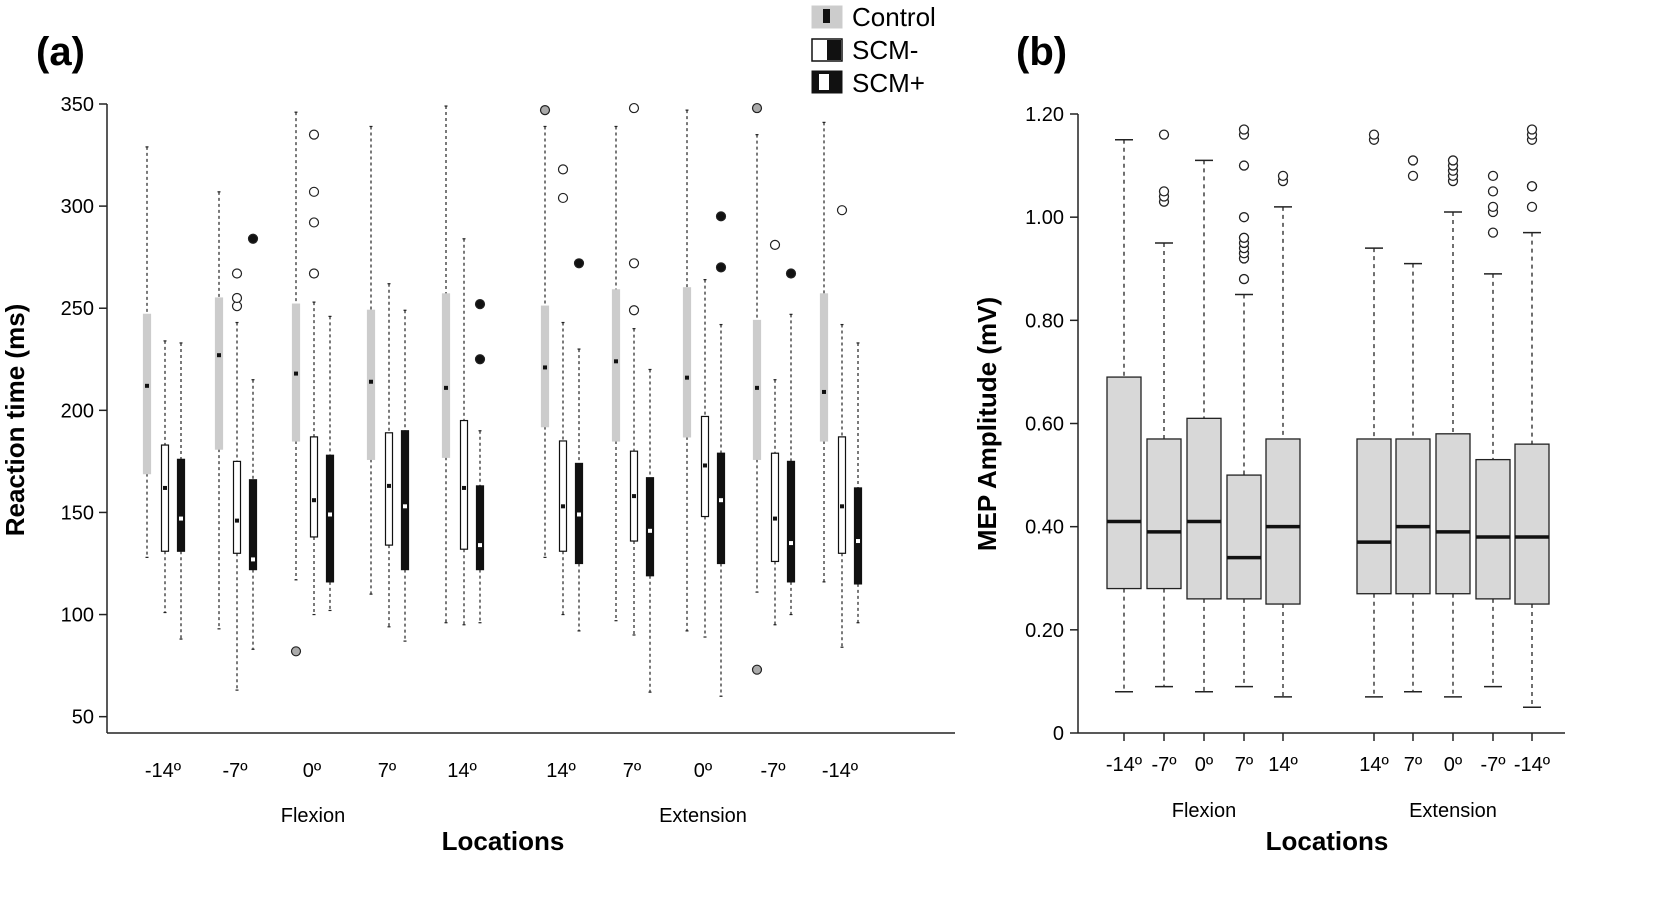 This screenshot has height=904, width=1662. Describe the element at coordinates (858, 541) in the screenshot. I see `panel-a-extension-minus14deg-scm-plus-median` at that location.